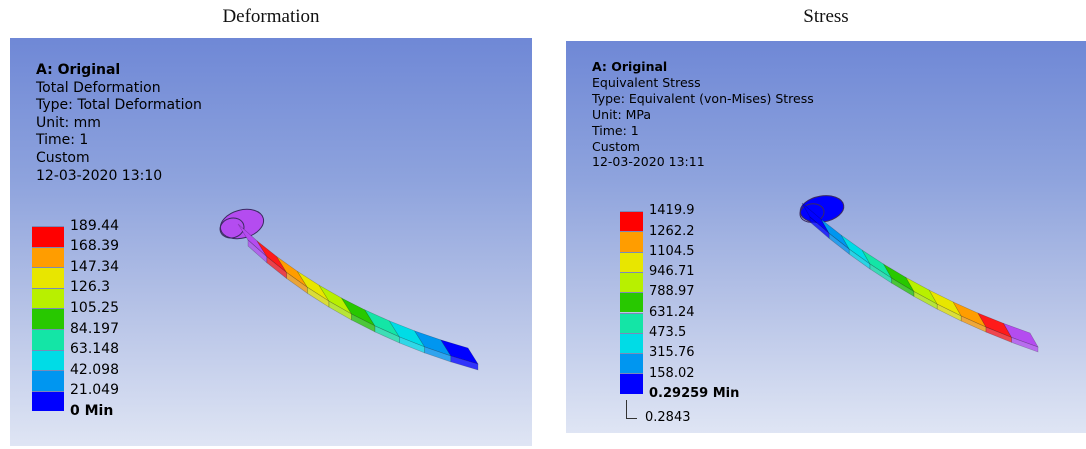  Describe the element at coordinates (94, 390) in the screenshot. I see `deformation-legend-label: 21.049` at that location.